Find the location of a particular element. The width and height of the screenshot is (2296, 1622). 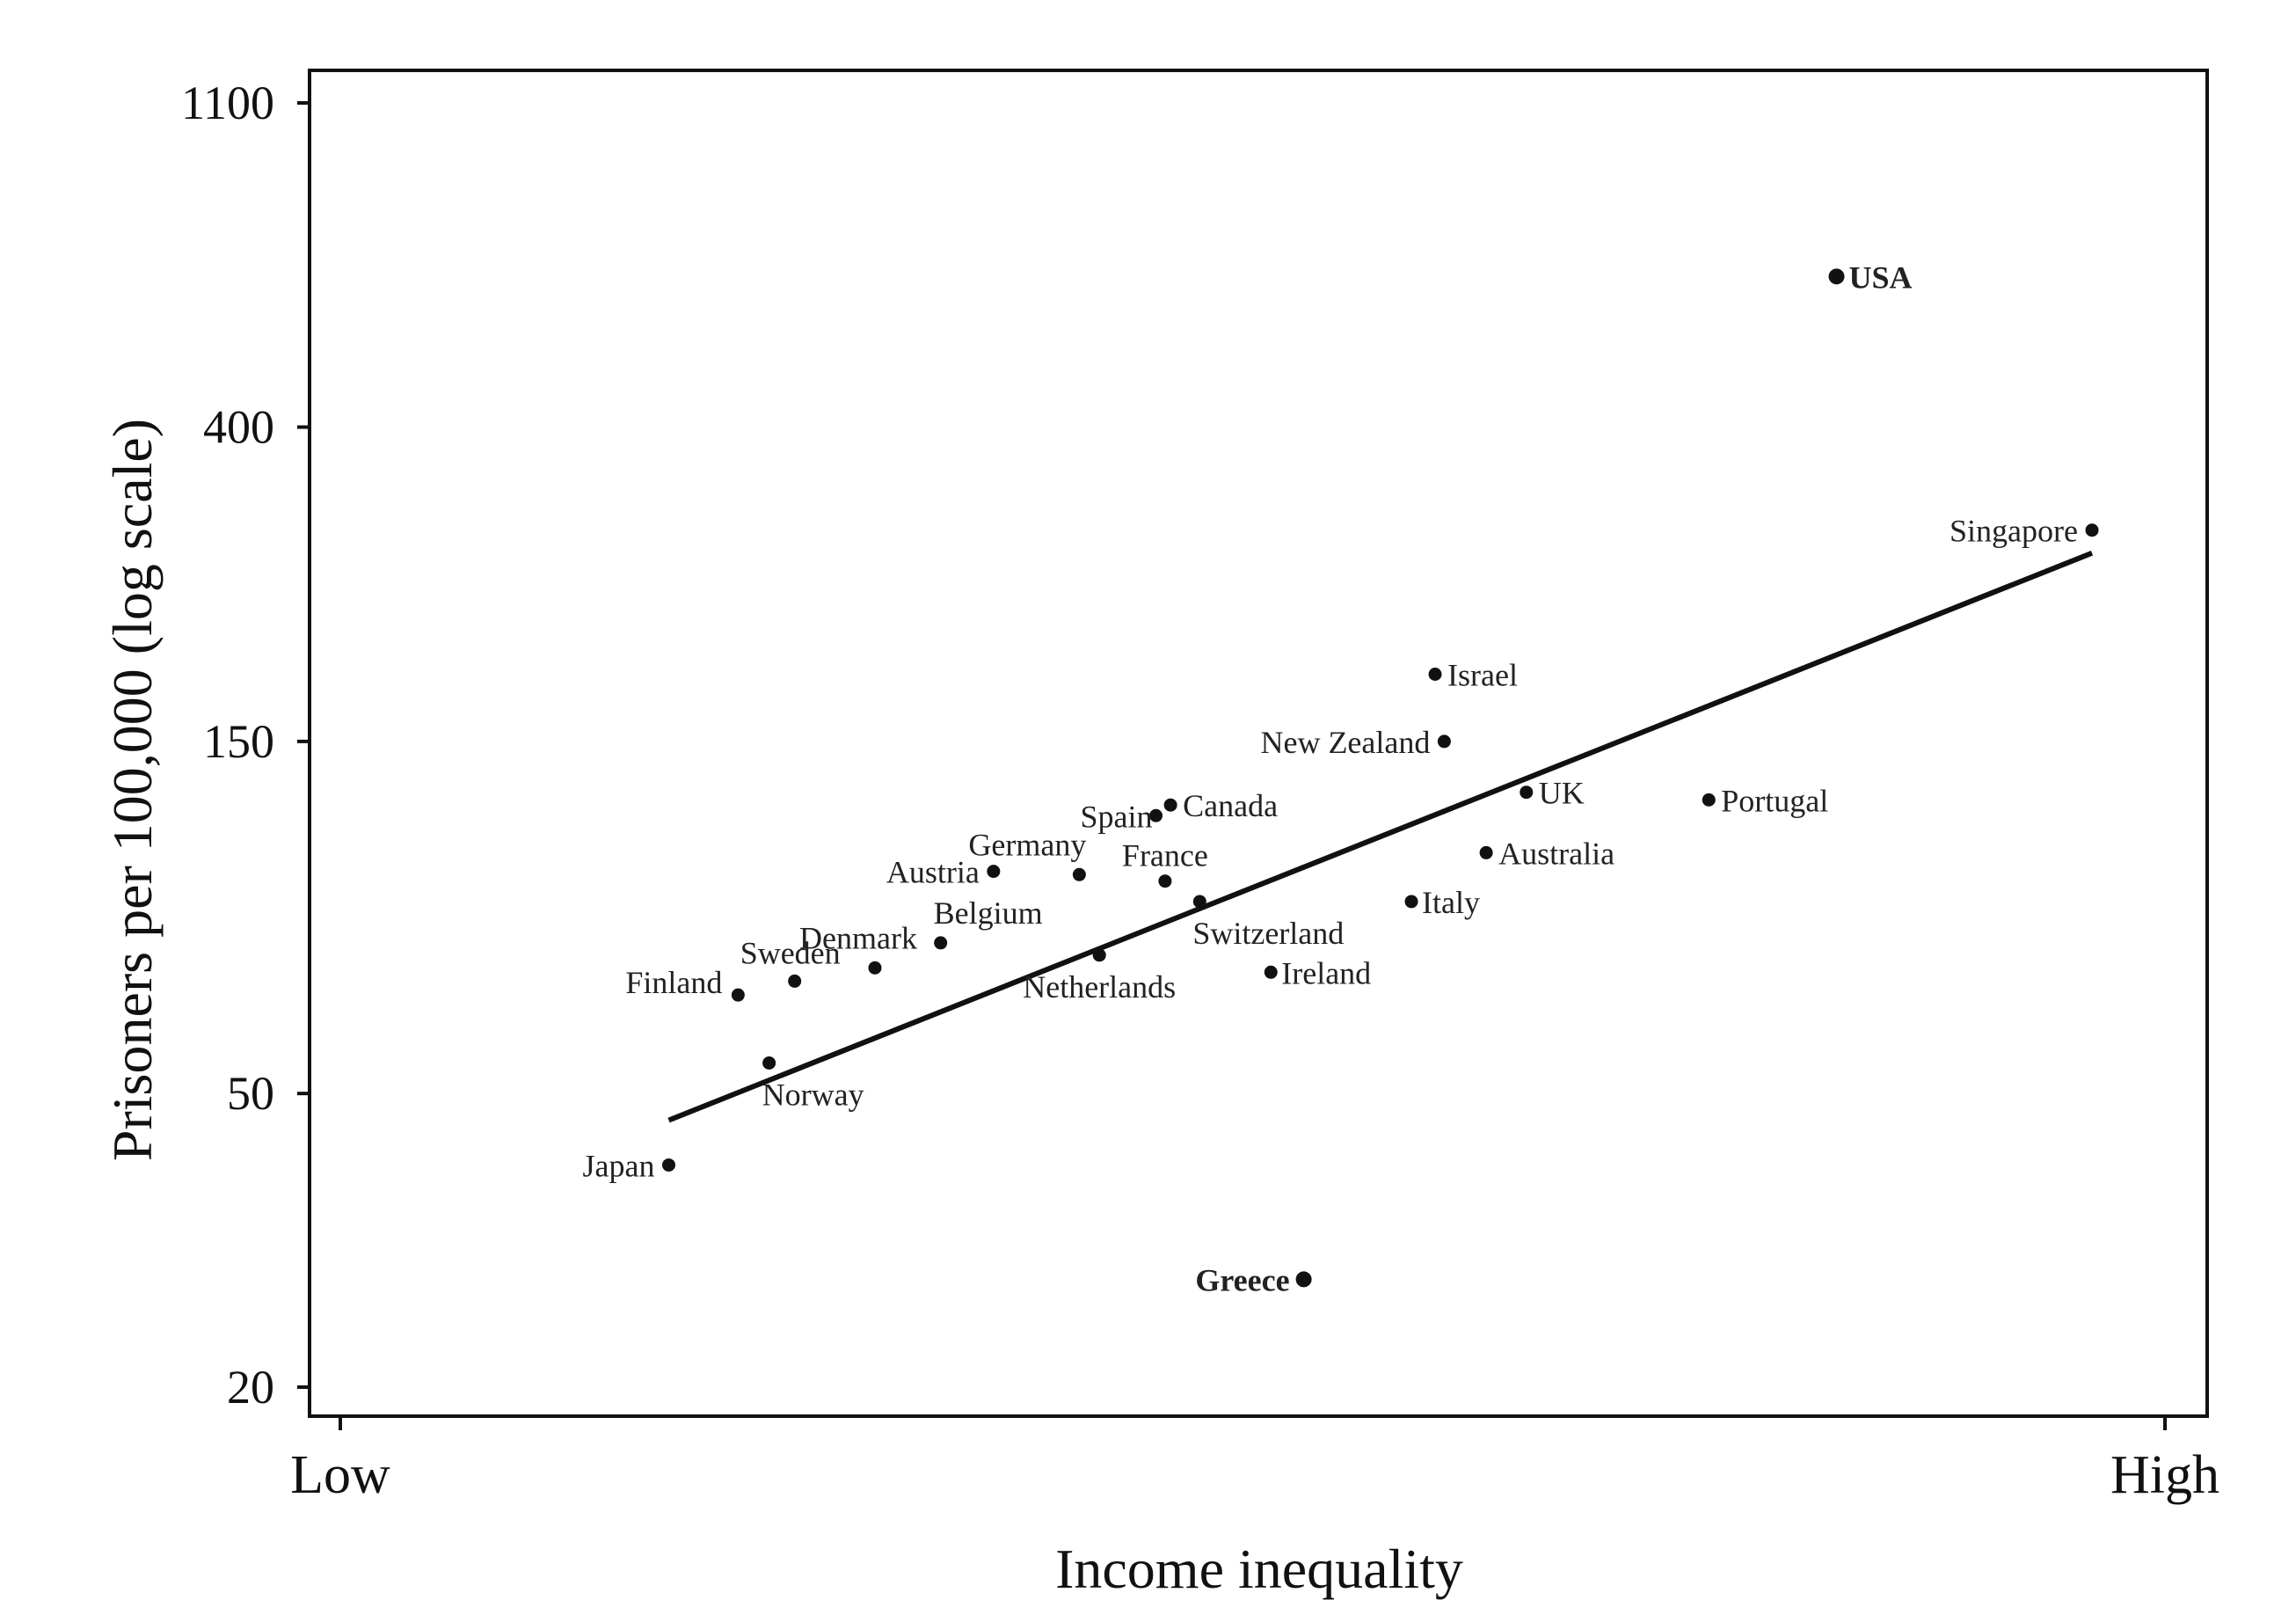

point-label: Singapore is located at coordinates (2014, 531).